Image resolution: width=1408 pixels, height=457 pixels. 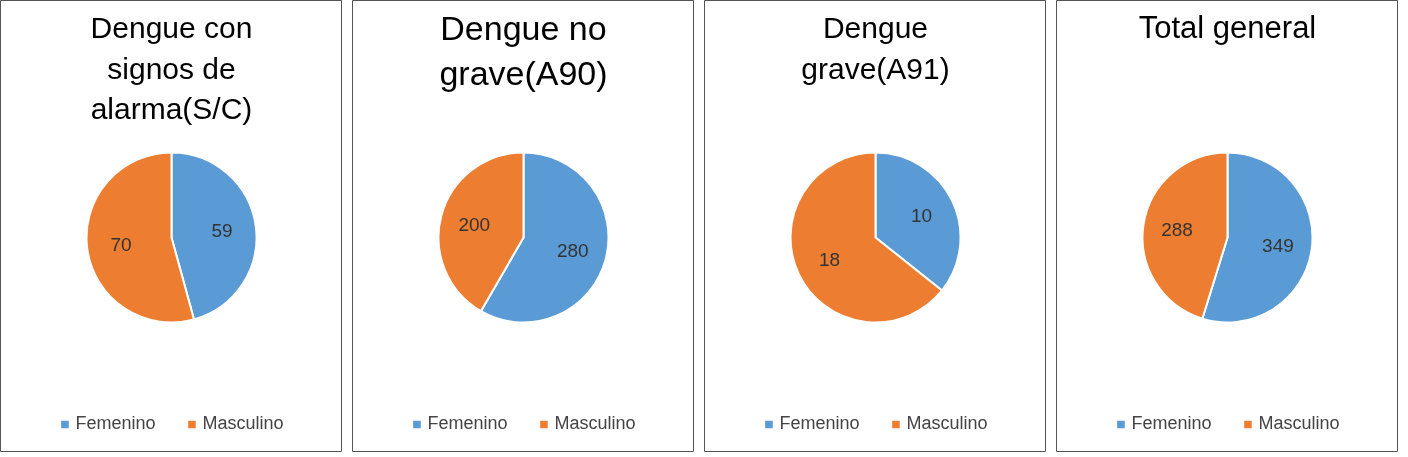 I want to click on data-label: 288, so click(x=1177, y=230).